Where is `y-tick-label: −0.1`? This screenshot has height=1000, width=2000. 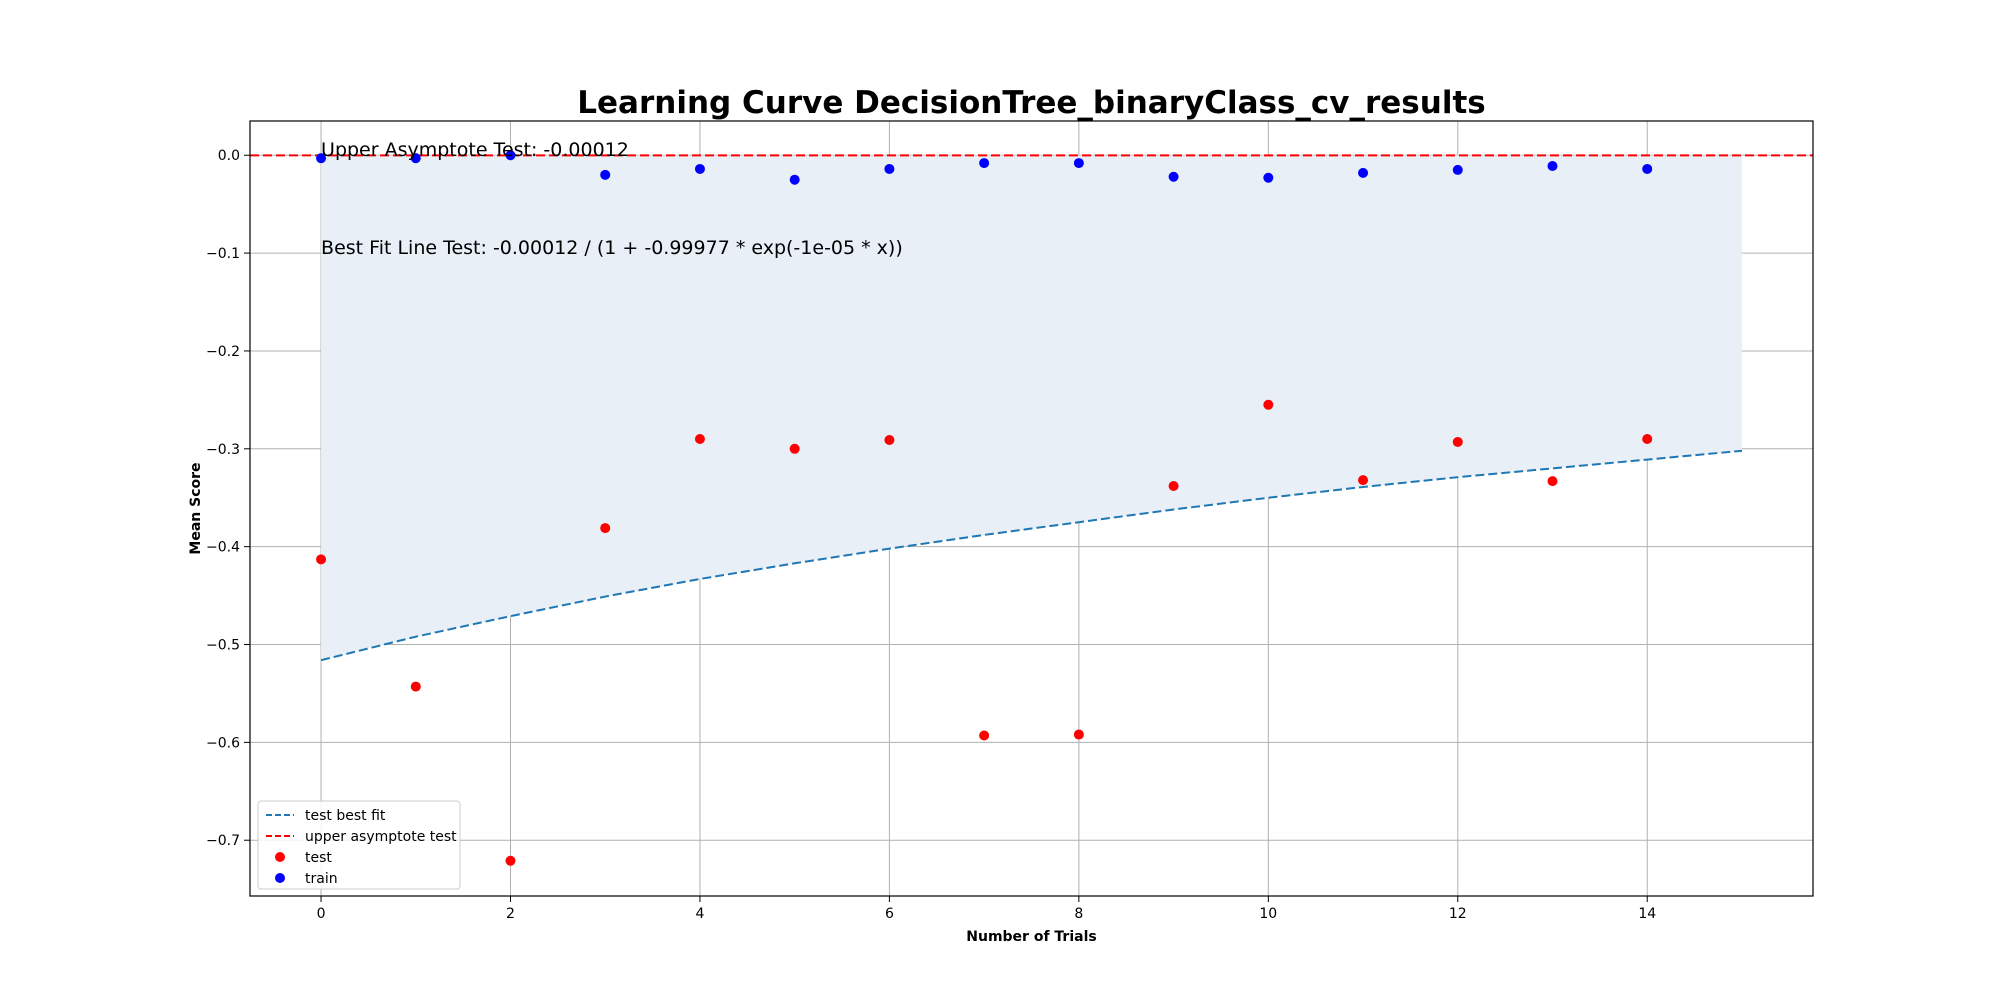 y-tick-label: −0.1 is located at coordinates (223, 254).